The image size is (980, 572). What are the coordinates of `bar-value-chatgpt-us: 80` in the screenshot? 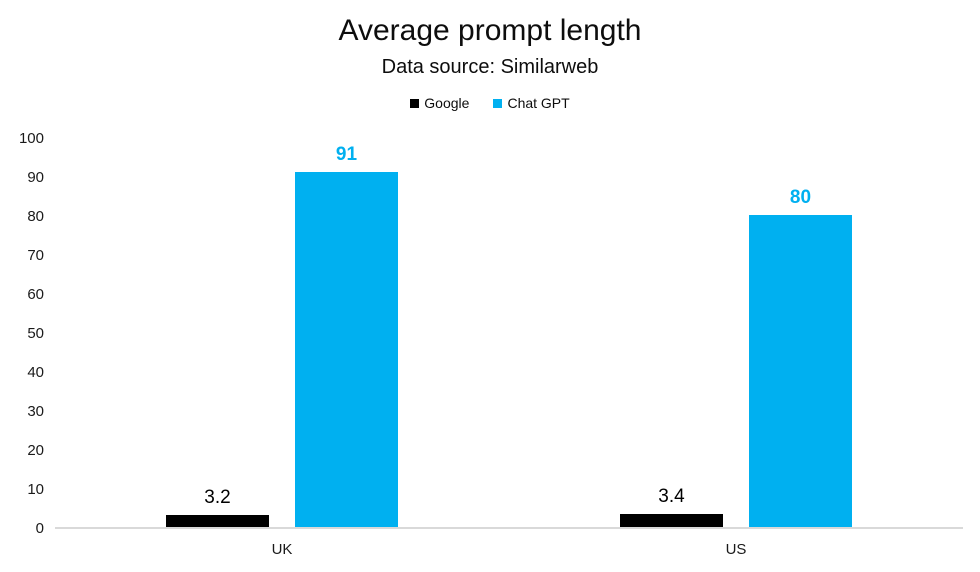 It's located at (800, 197).